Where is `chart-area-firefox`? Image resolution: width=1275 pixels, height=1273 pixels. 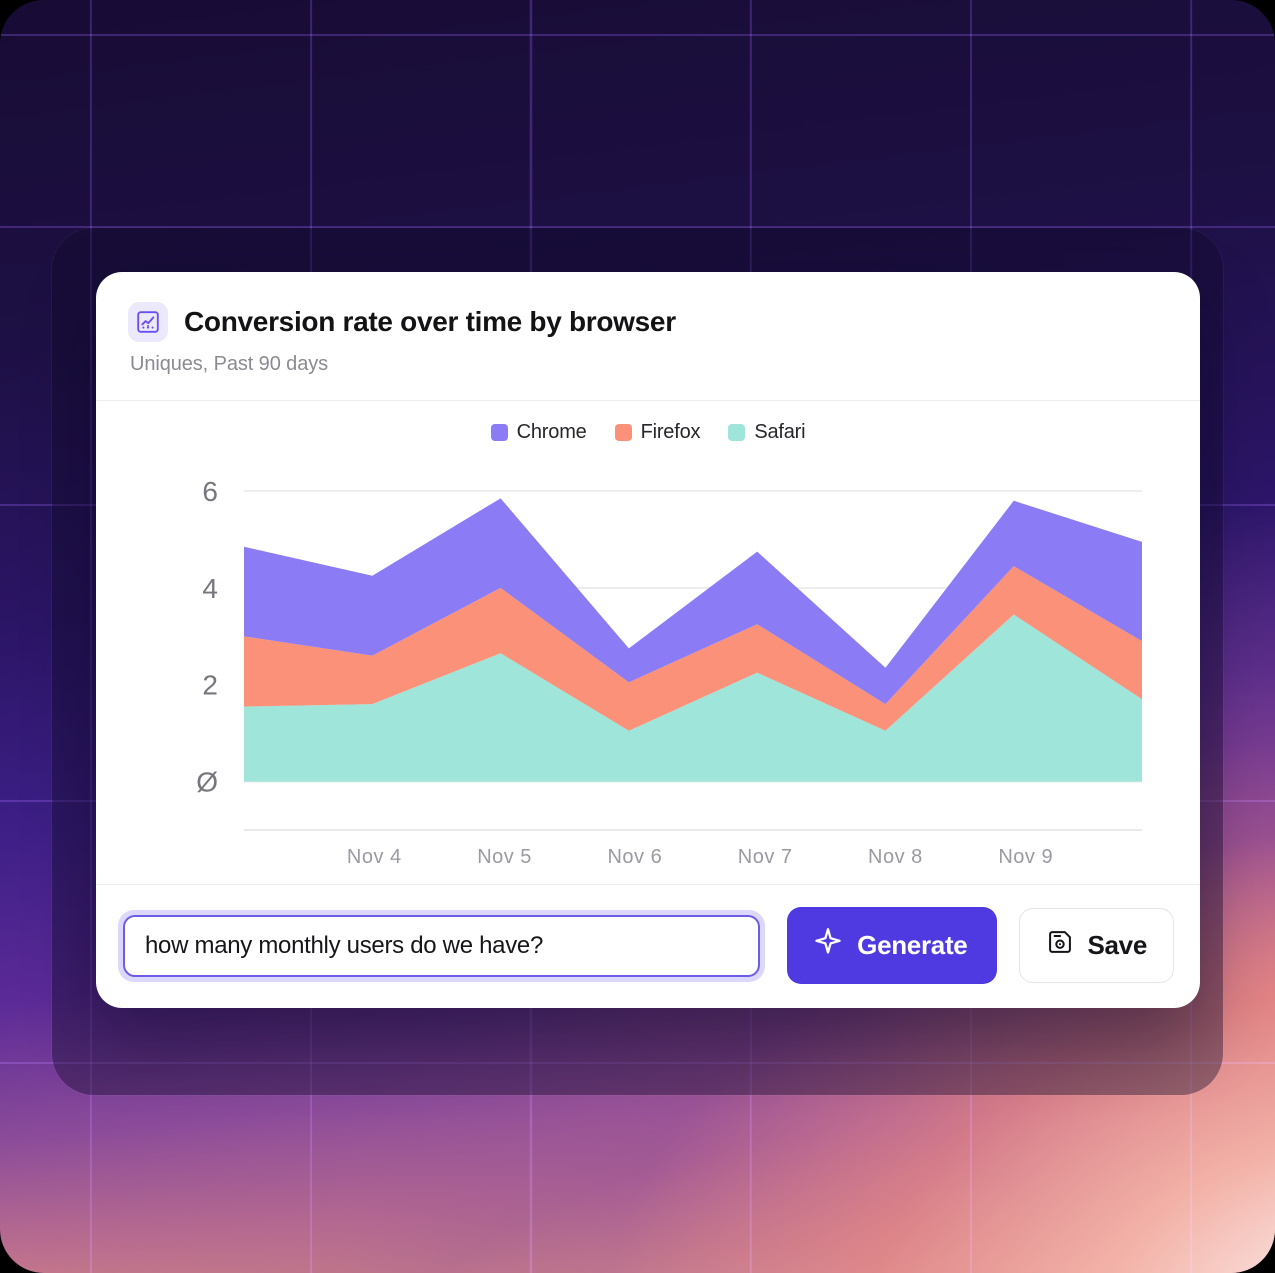
chart-area-firefox is located at coordinates (693, 648).